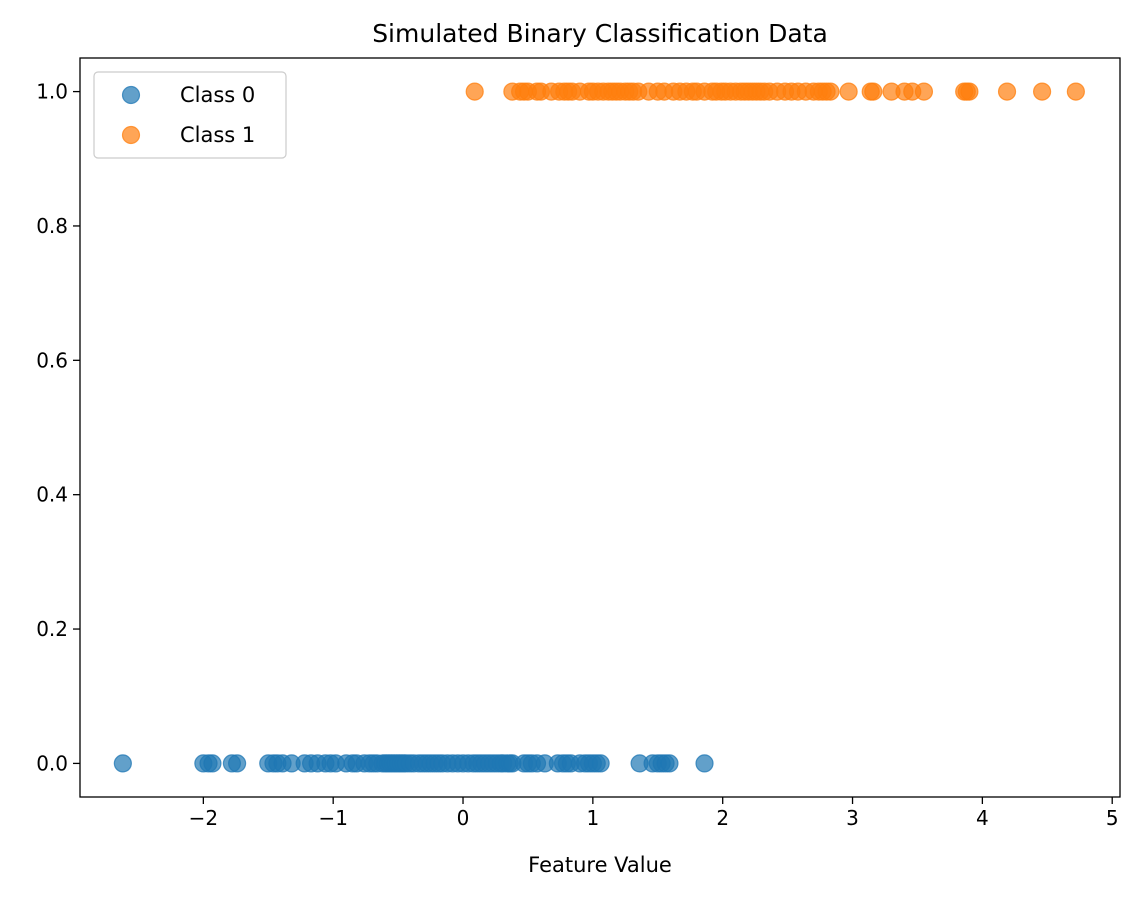 The image size is (1141, 898). Describe the element at coordinates (1112, 818) in the screenshot. I see `x-tick-label: 5` at that location.